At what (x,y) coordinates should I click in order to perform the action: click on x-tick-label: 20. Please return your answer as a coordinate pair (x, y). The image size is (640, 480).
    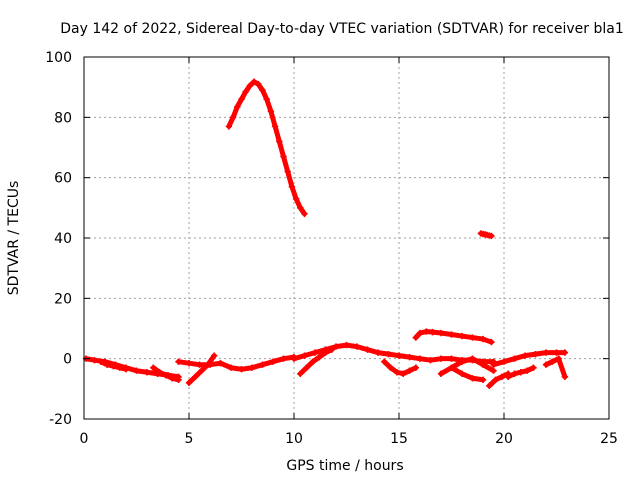
    Looking at the image, I should click on (504, 439).